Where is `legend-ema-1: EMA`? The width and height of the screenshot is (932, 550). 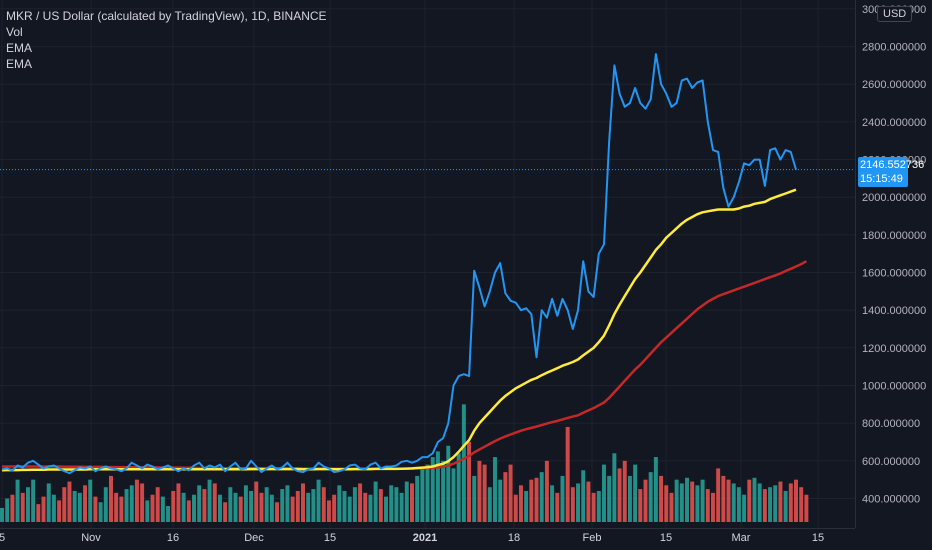
legend-ema-1: EMA is located at coordinates (19, 48).